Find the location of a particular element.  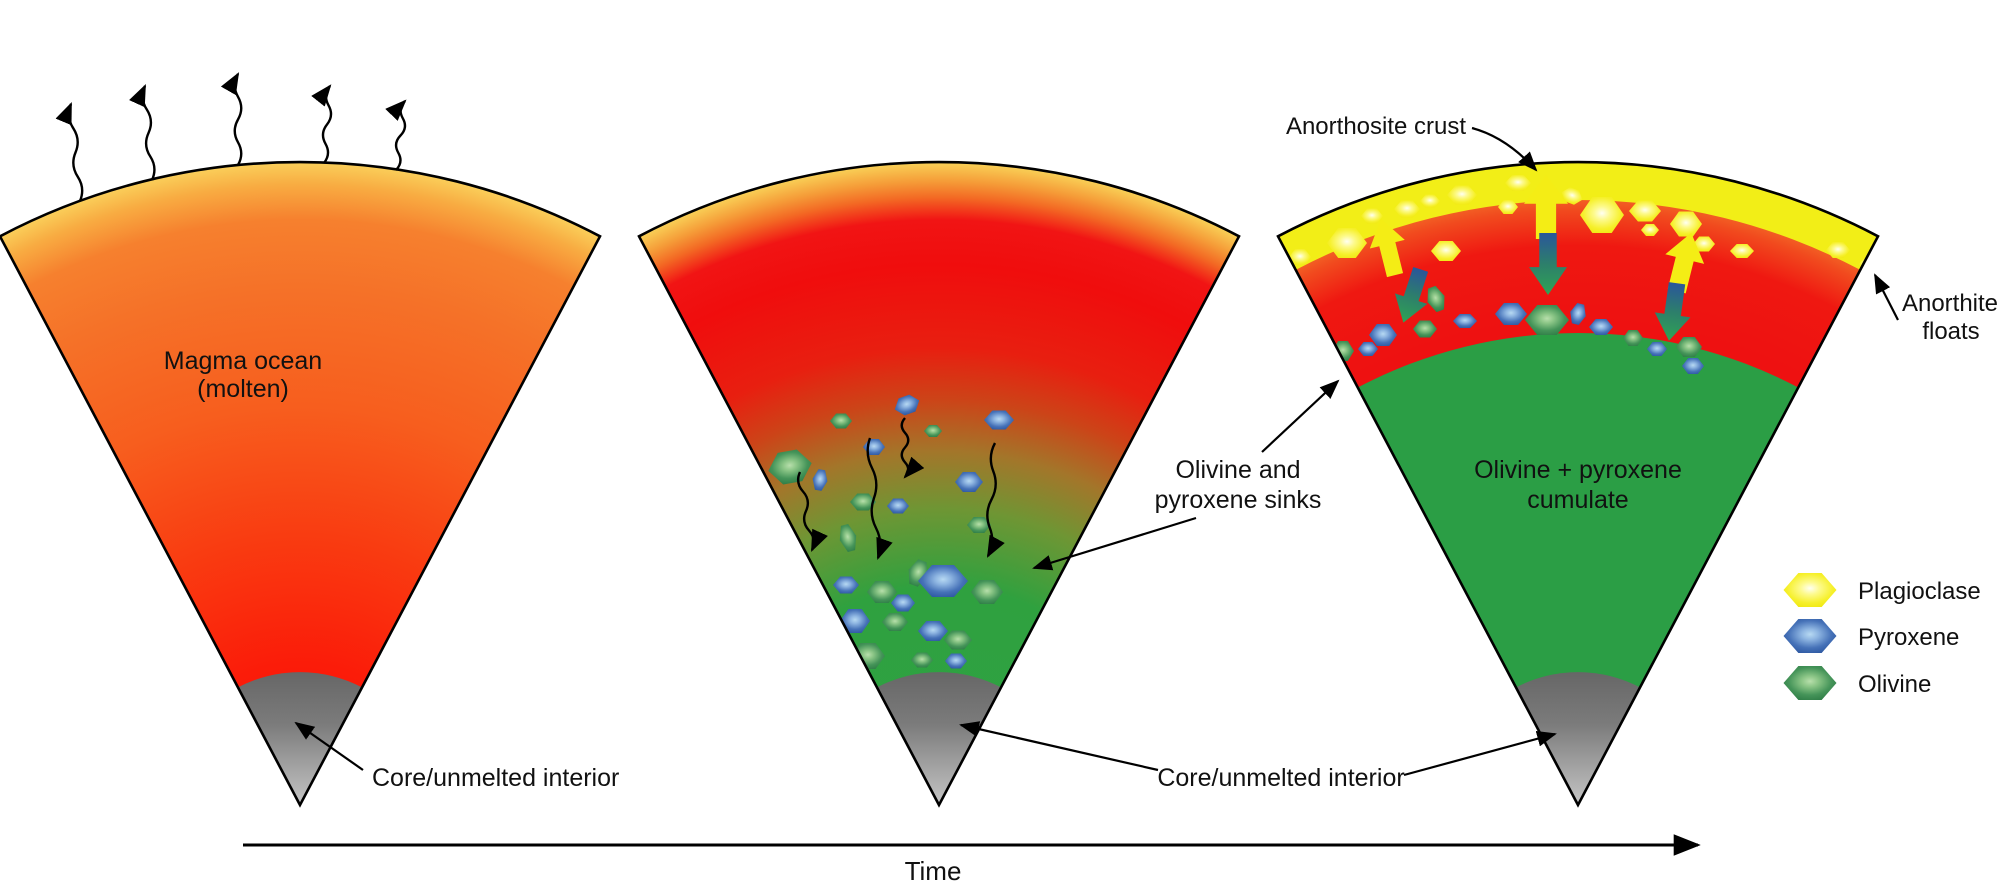

sink-annotation-line2: pyroxene sinks is located at coordinates (1238, 500).